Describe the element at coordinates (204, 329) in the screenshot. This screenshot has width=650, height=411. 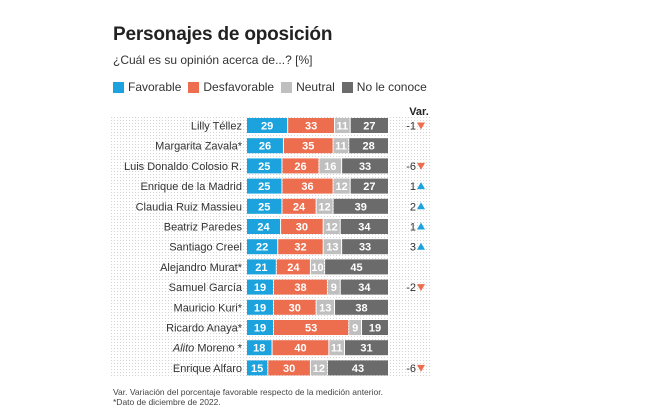
I see `category-label: Ricardo Anaya*` at that location.